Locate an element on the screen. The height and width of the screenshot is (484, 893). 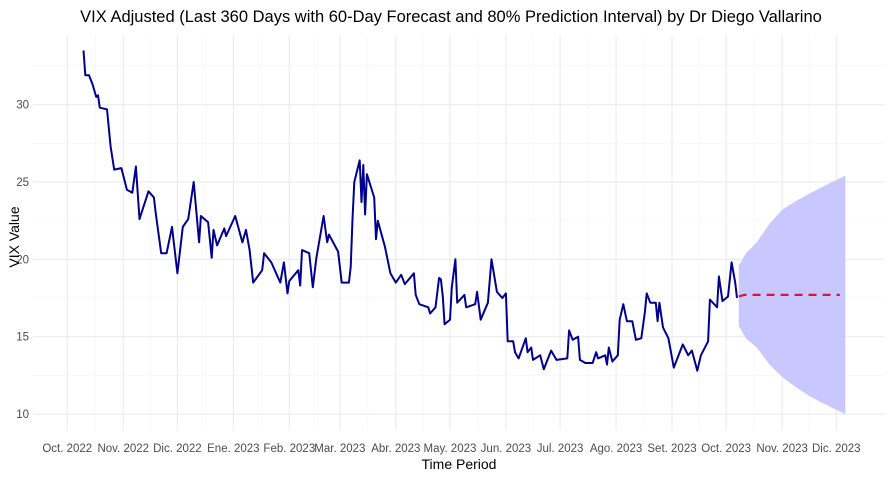
x-tick-label: Nov. 2022 is located at coordinates (123, 449).